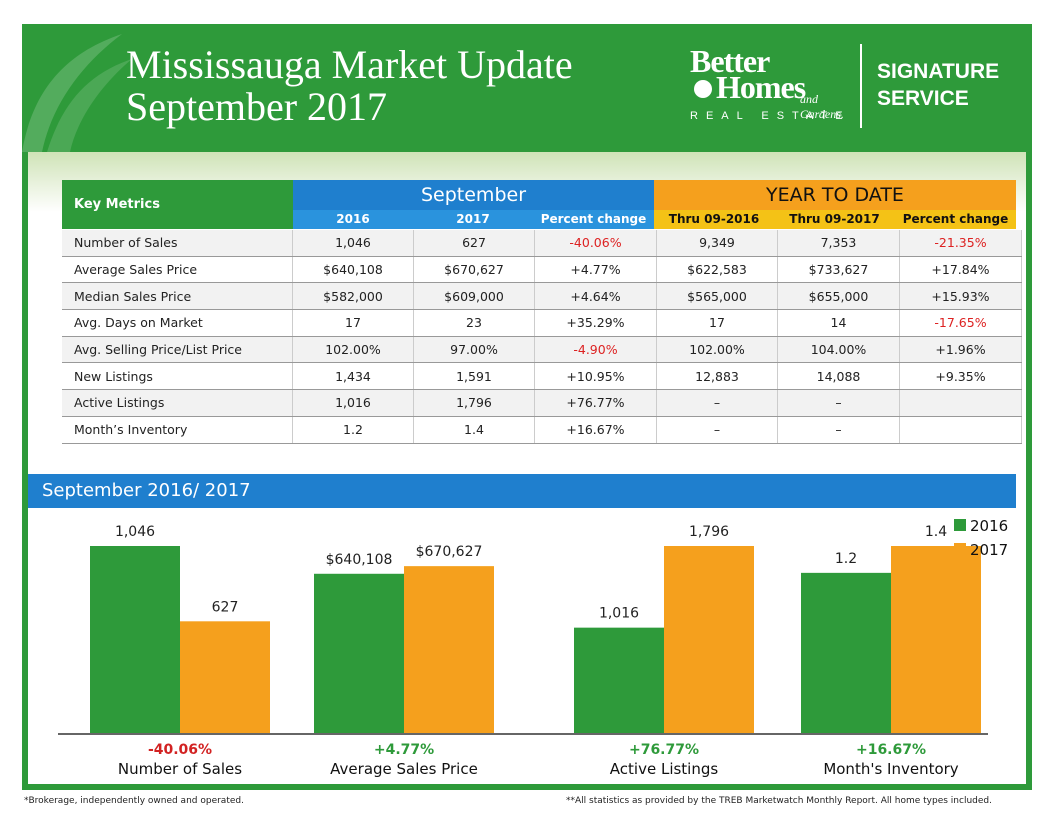 Image resolution: width=1056 pixels, height=814 pixels. What do you see at coordinates (761, 87) in the screenshot?
I see `logo-homes-text: Homes` at bounding box center [761, 87].